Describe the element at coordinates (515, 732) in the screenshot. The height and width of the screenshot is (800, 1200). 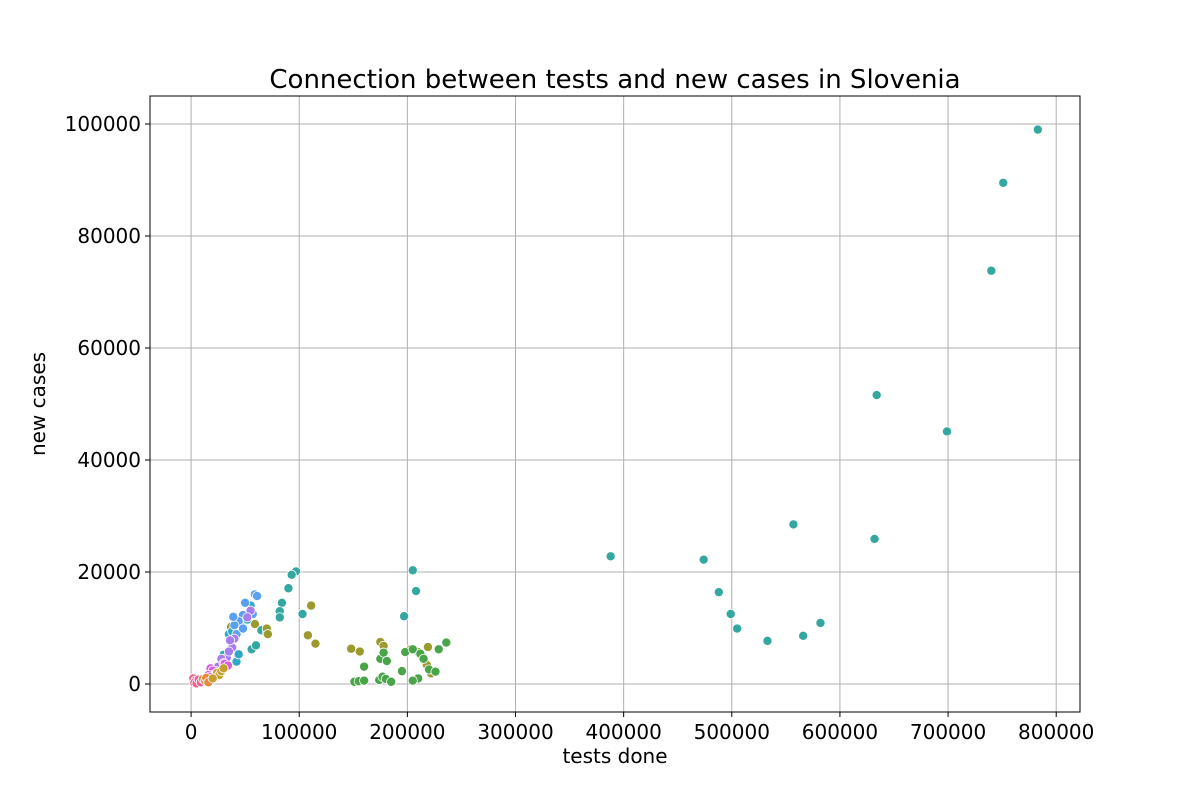
I see `x-tick-label: 300000` at that location.